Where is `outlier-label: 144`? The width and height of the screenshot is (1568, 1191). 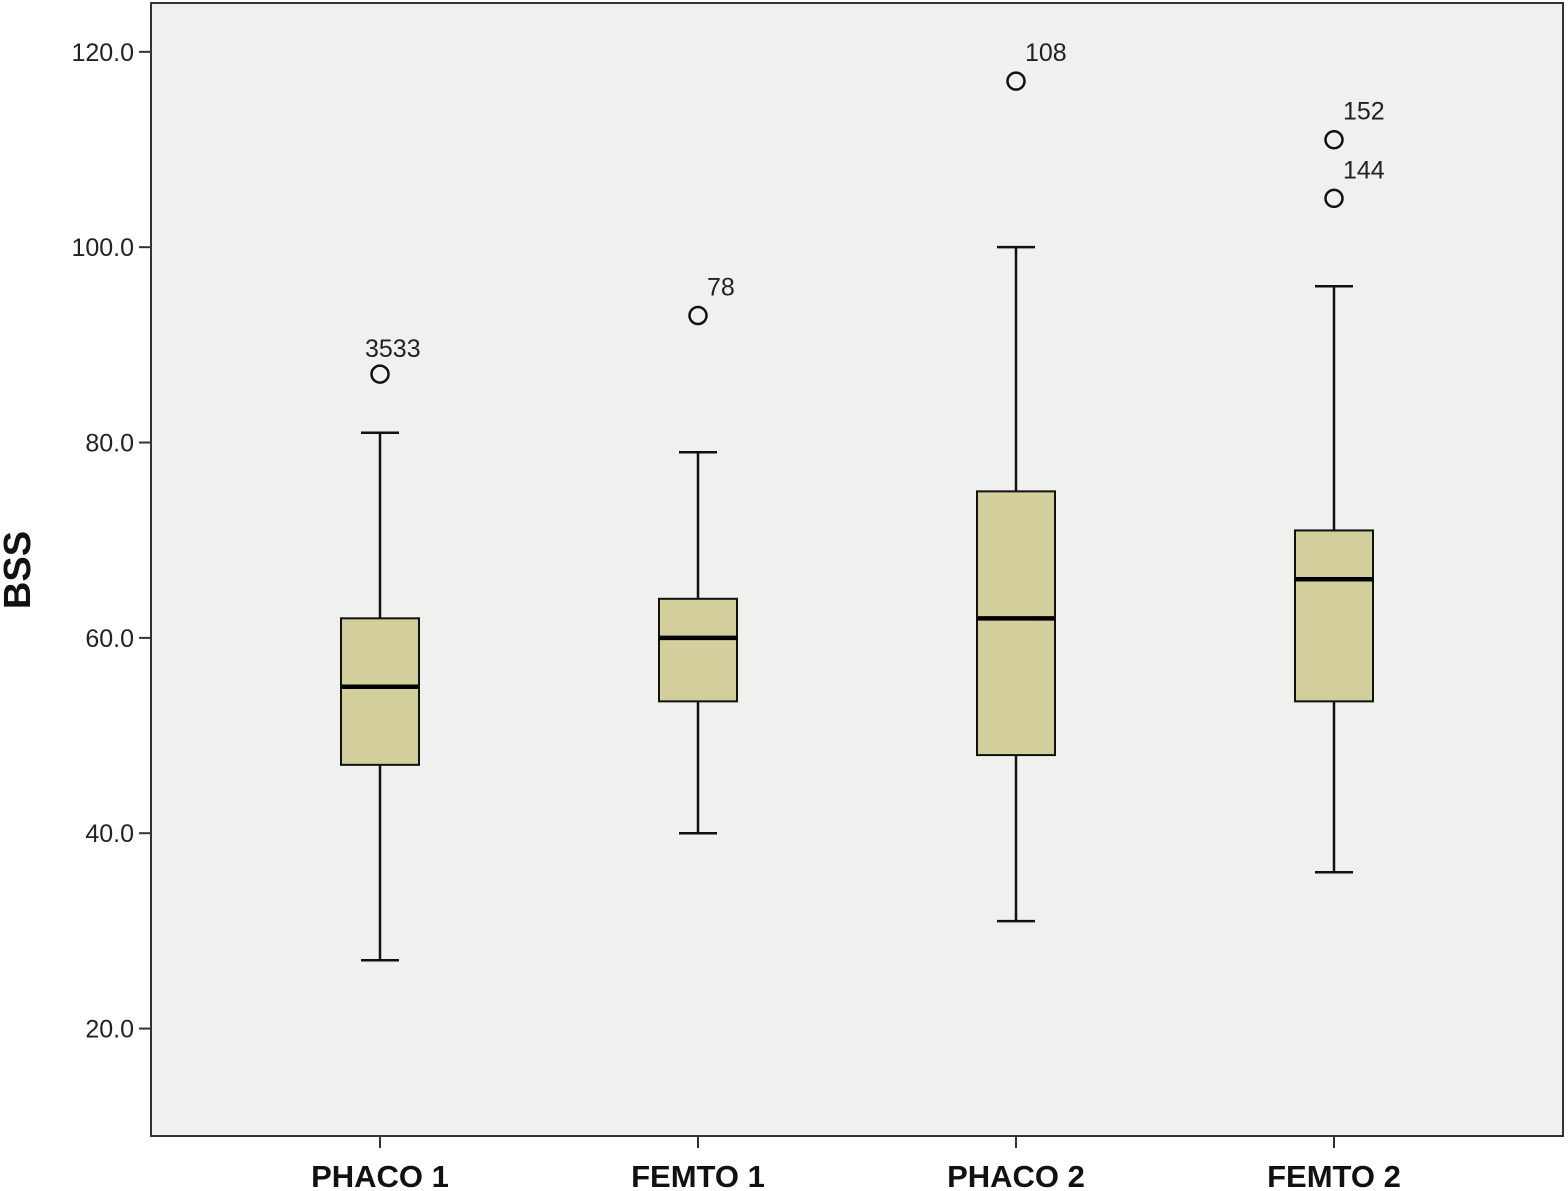
outlier-label: 144 is located at coordinates (1364, 170).